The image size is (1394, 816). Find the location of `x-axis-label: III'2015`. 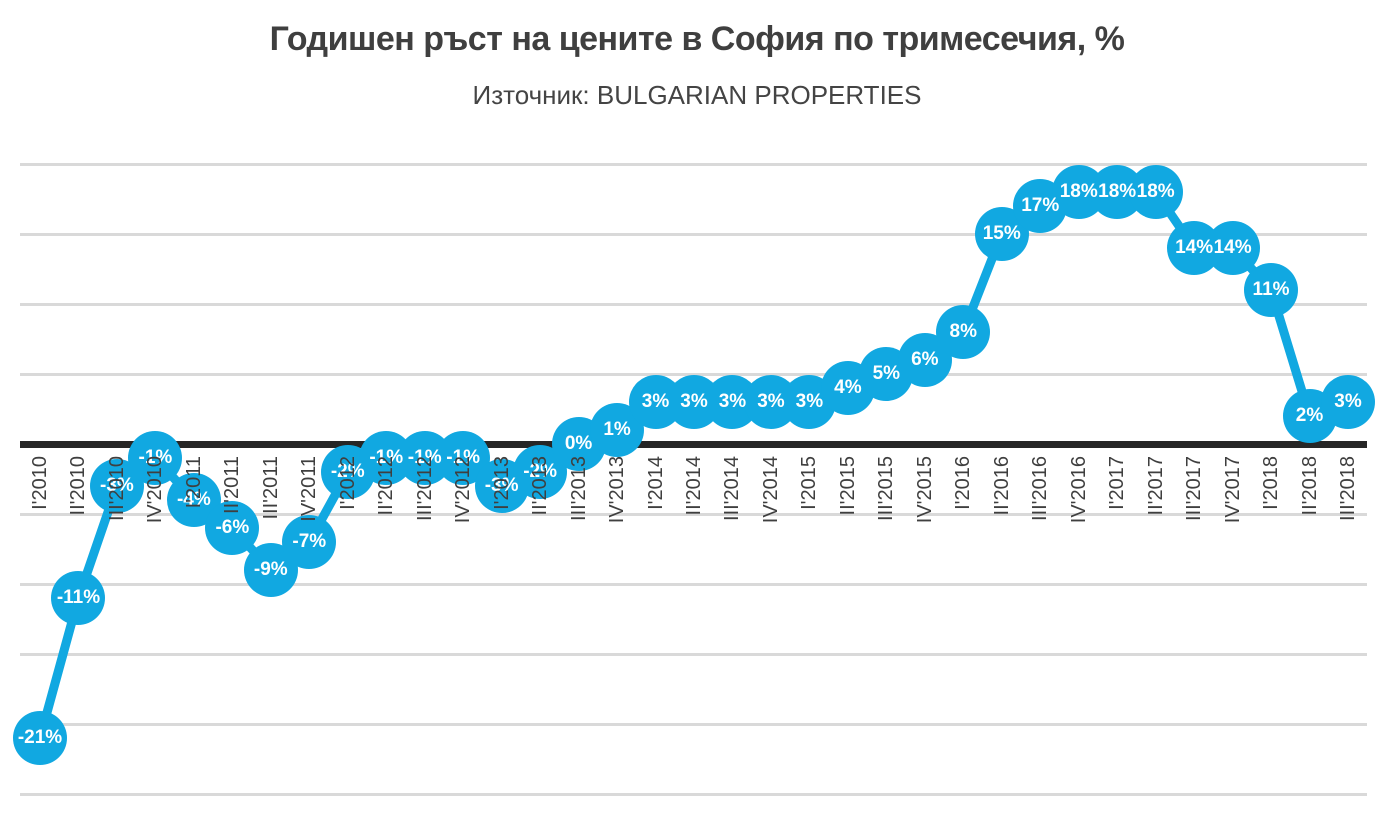

x-axis-label: III'2015 is located at coordinates (886, 488).